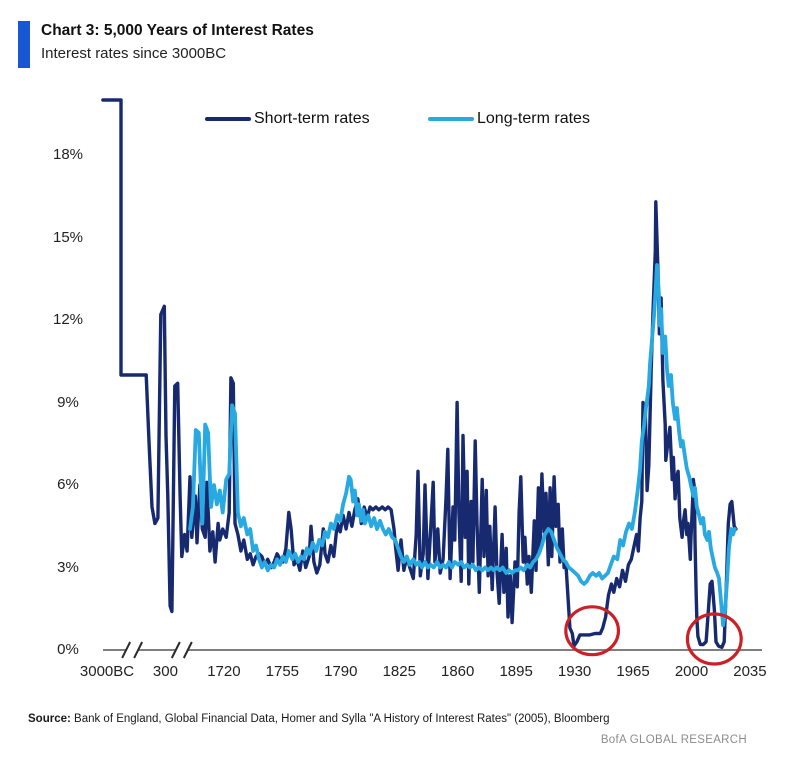 This screenshot has height=762, width=812. What do you see at coordinates (68, 484) in the screenshot?
I see `y-axis-label: 6%` at bounding box center [68, 484].